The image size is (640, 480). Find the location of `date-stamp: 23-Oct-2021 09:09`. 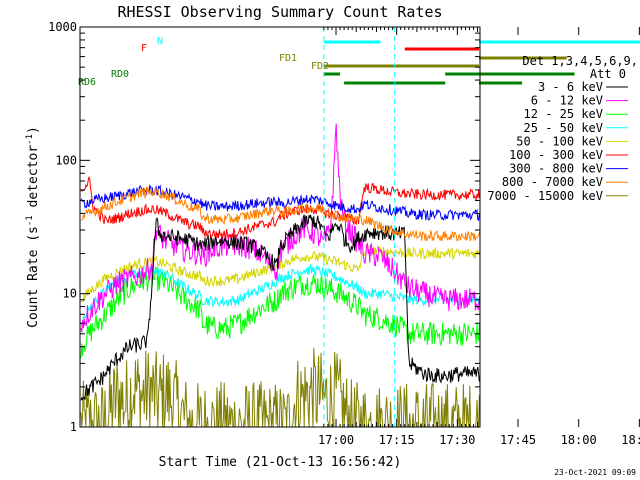

date-stamp: 23-Oct-2021 09:09 is located at coordinates (595, 472).